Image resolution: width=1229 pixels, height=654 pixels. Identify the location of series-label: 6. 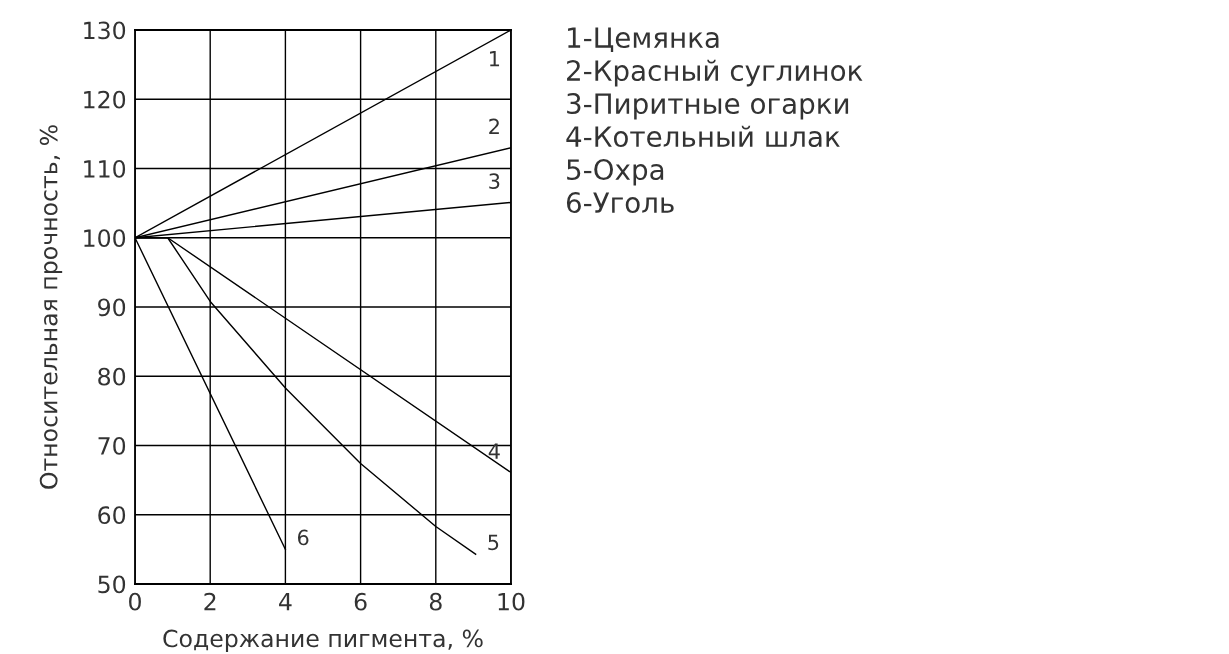
(303, 537).